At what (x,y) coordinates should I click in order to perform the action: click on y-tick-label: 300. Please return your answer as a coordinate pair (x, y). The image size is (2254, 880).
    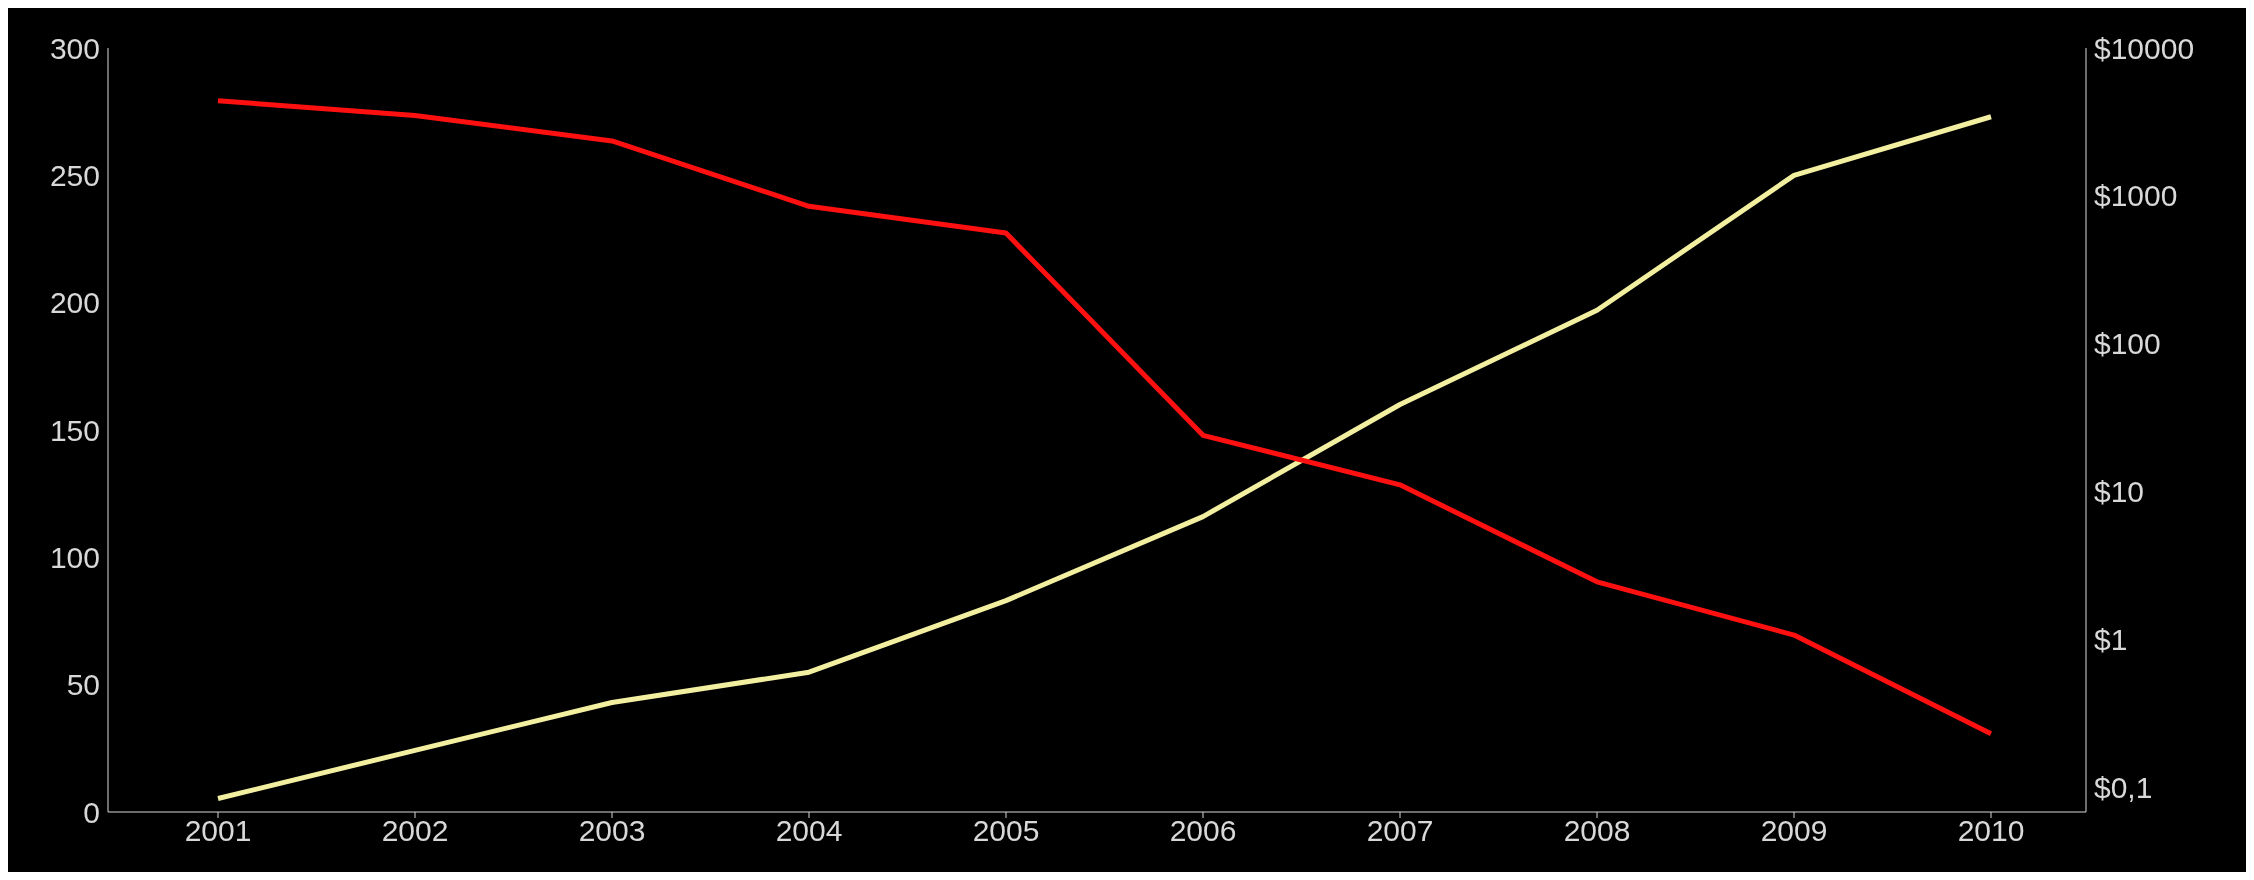
    Looking at the image, I should click on (74, 48).